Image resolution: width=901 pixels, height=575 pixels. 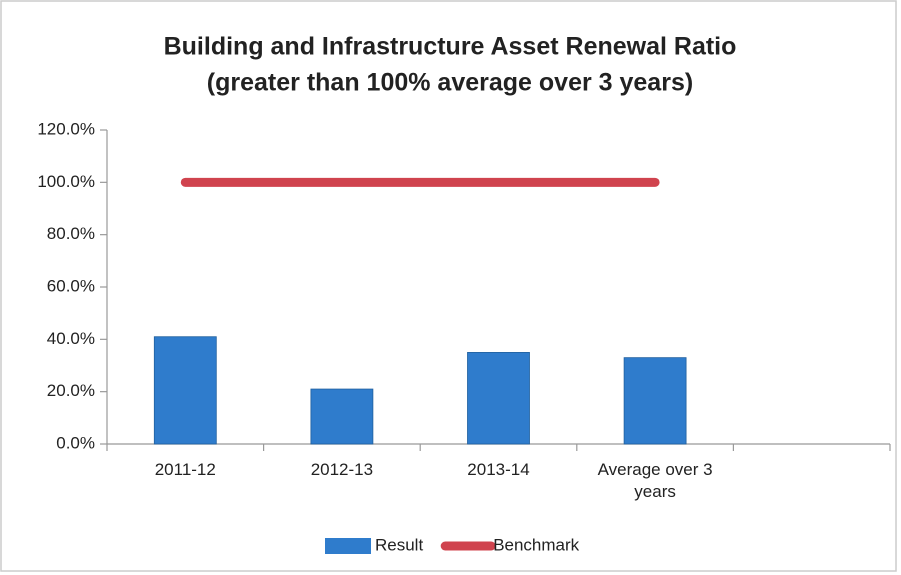 I want to click on x-tick-label: 2013-14, so click(x=498, y=469).